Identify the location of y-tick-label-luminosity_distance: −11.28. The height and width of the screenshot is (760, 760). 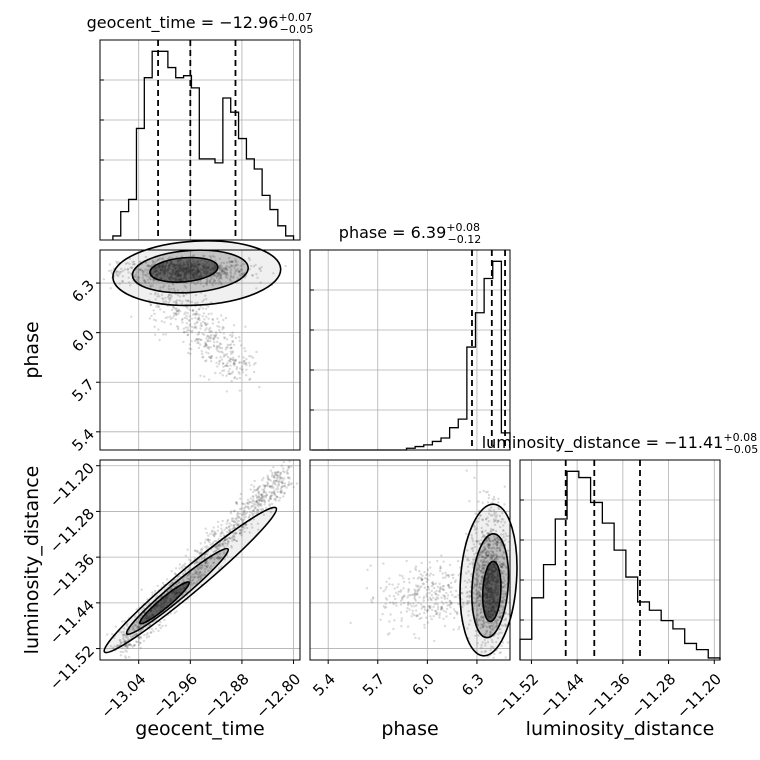
(72, 531).